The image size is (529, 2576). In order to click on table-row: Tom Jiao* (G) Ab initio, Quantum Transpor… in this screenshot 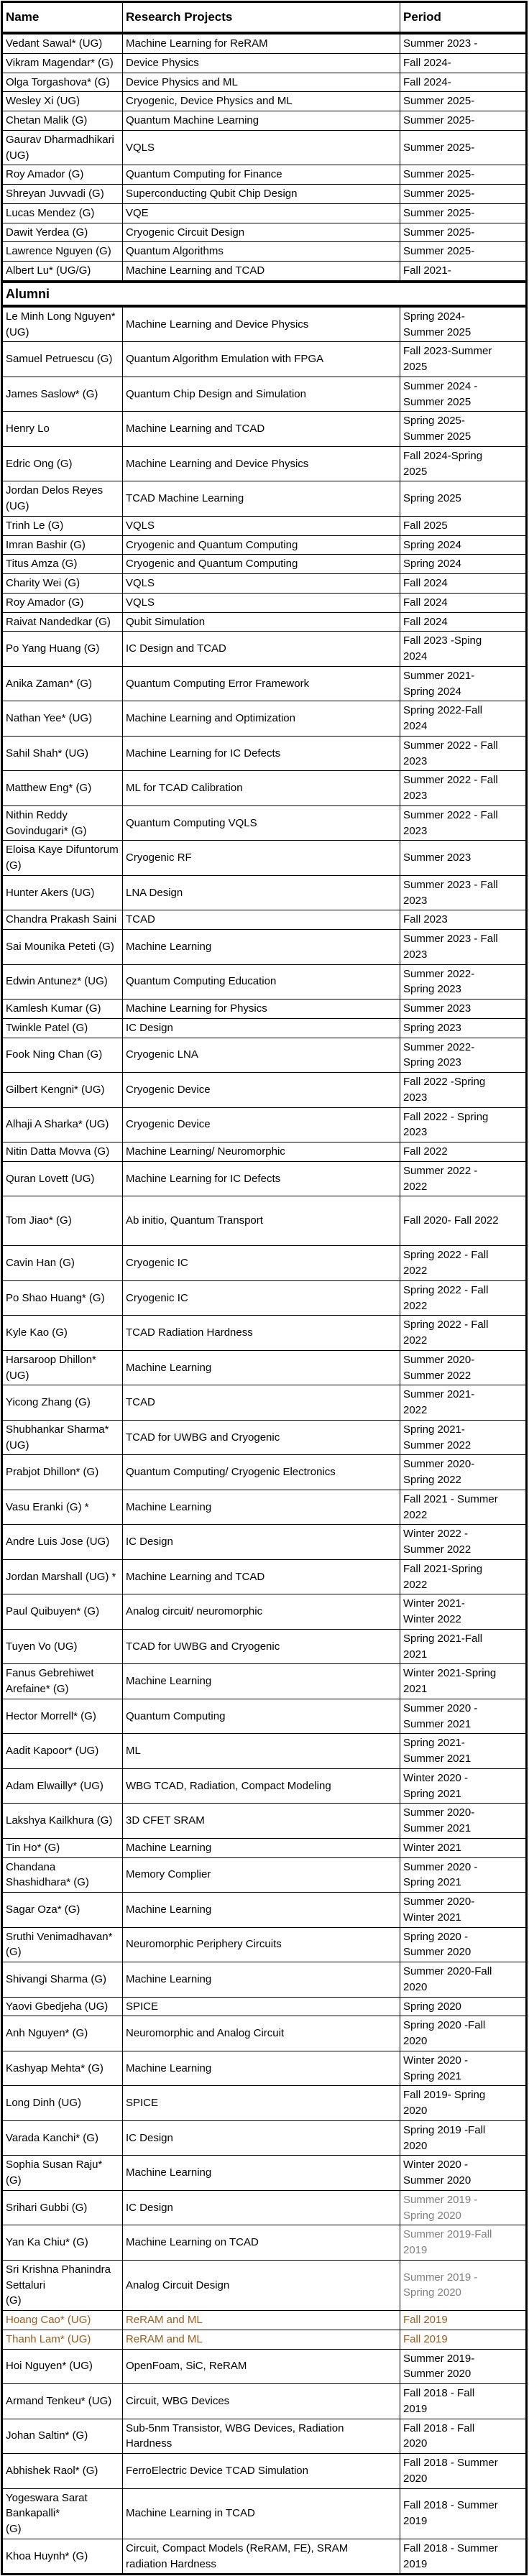, I will do `click(264, 1221)`.